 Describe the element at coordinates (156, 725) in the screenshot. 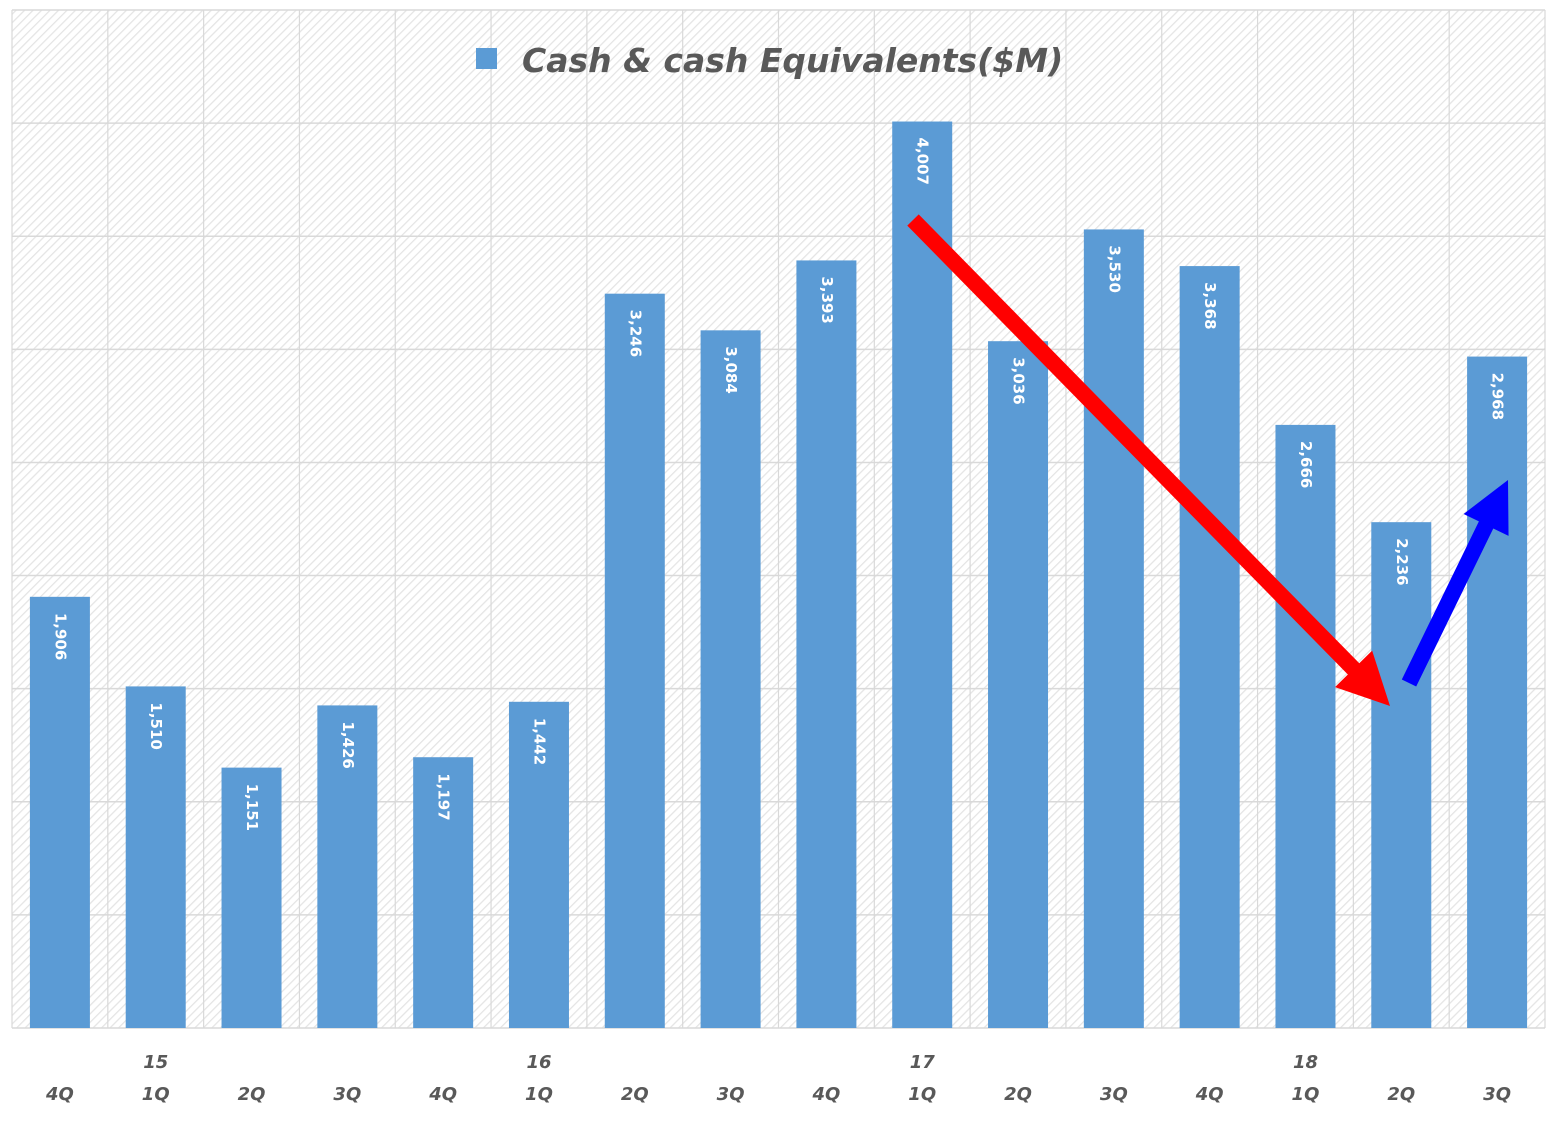

I see `data-label: 1,510` at that location.